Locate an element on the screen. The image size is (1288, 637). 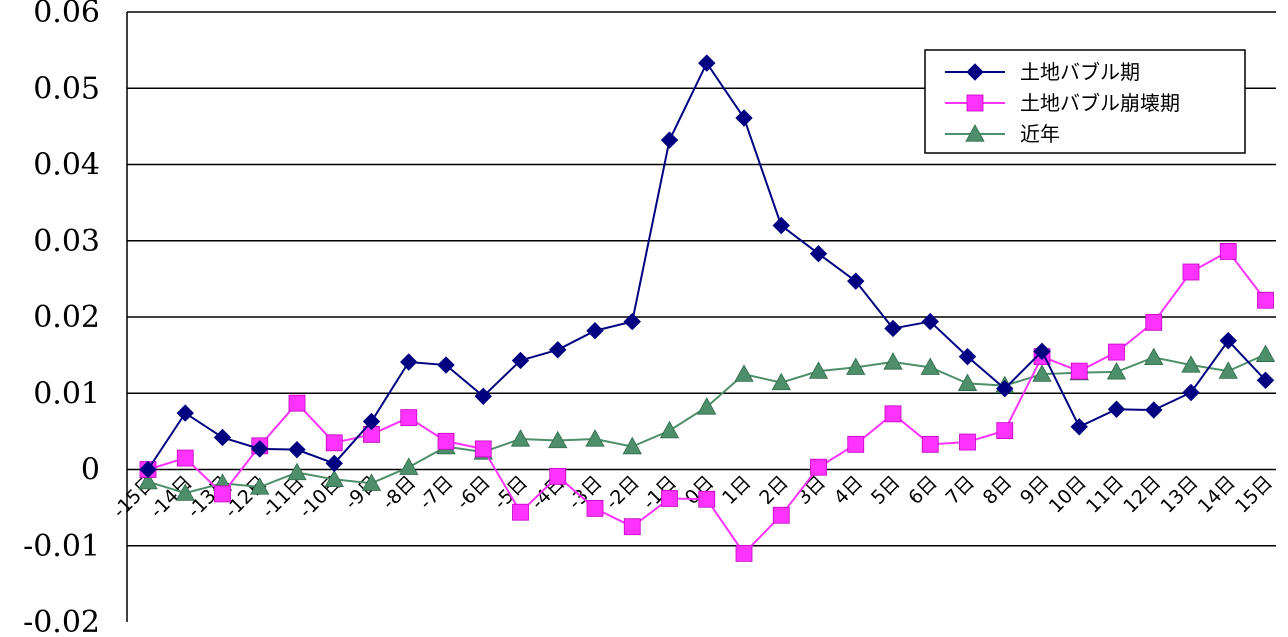
y-tick-label: 0.02 is located at coordinates (66, 317).